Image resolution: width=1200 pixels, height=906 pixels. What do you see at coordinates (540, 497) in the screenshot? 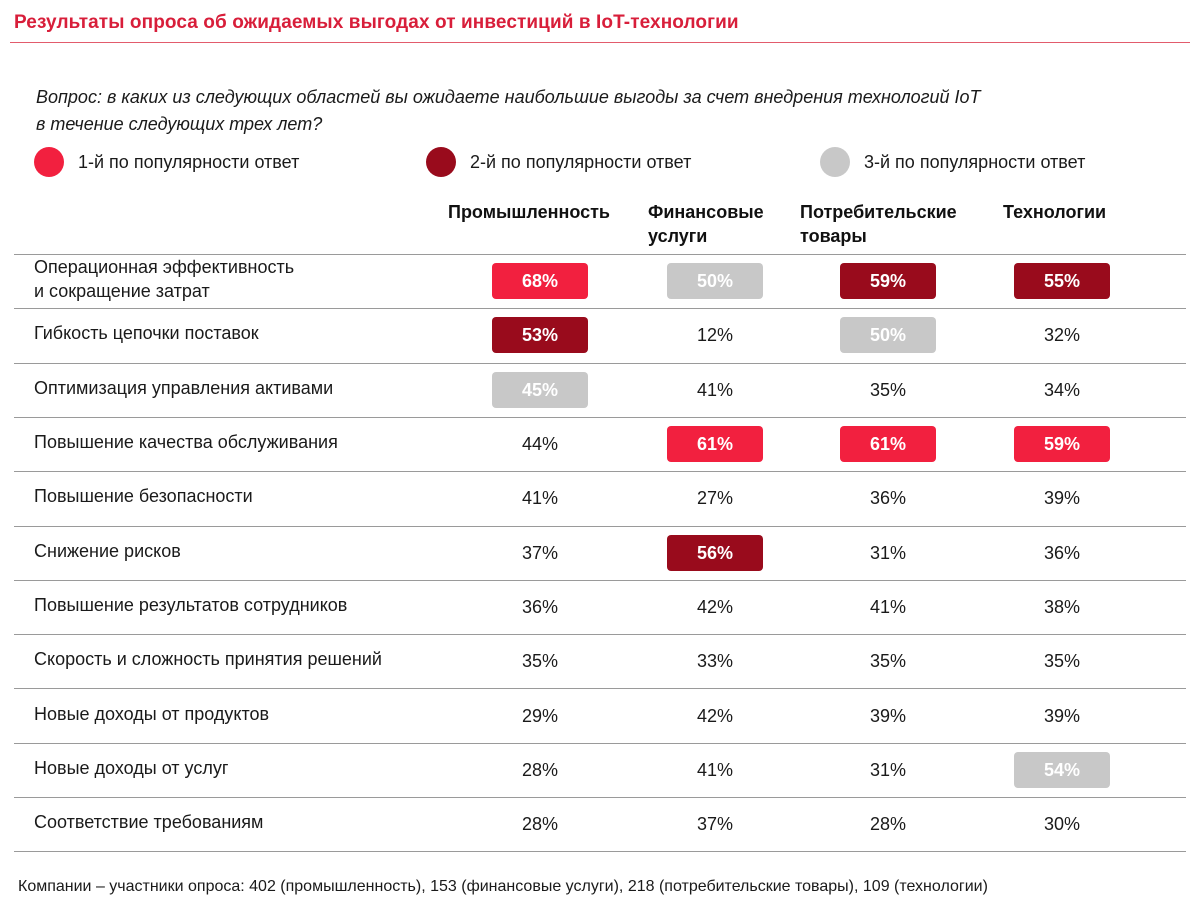
I see `value-cell-industry: 41%` at bounding box center [540, 497].